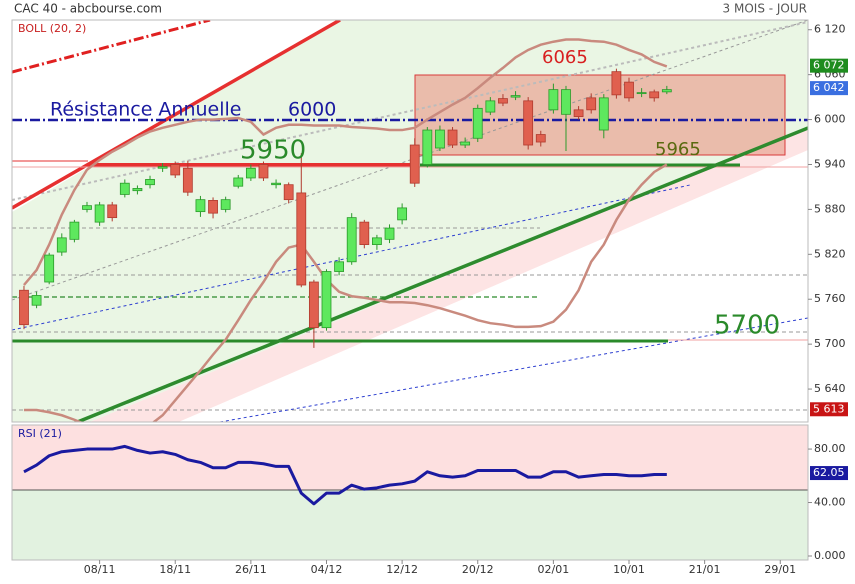  What do you see at coordinates (478, 569) in the screenshot?
I see `x-tick-label: 20/12` at bounding box center [478, 569].